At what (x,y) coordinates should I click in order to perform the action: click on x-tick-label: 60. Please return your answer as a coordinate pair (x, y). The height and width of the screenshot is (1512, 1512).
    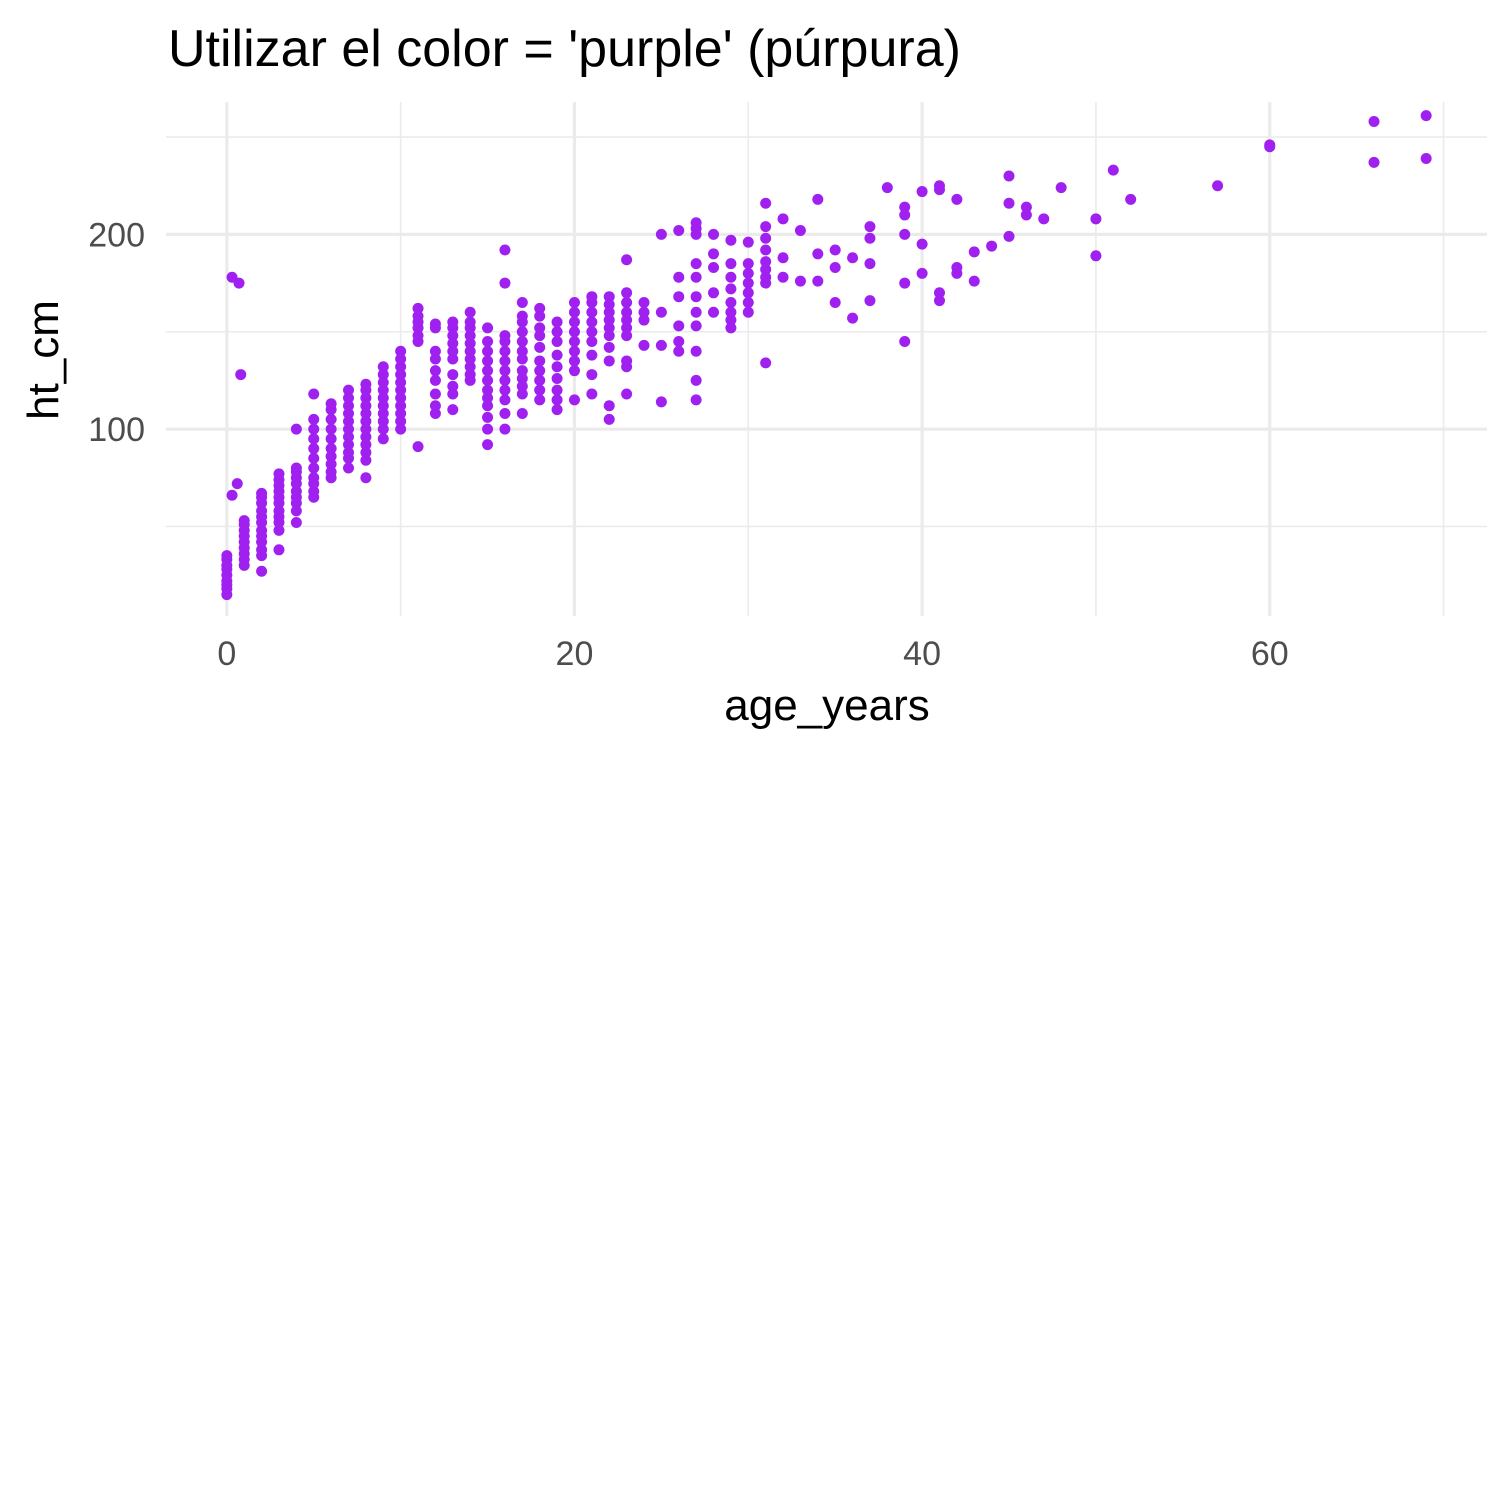
    Looking at the image, I should click on (1270, 654).